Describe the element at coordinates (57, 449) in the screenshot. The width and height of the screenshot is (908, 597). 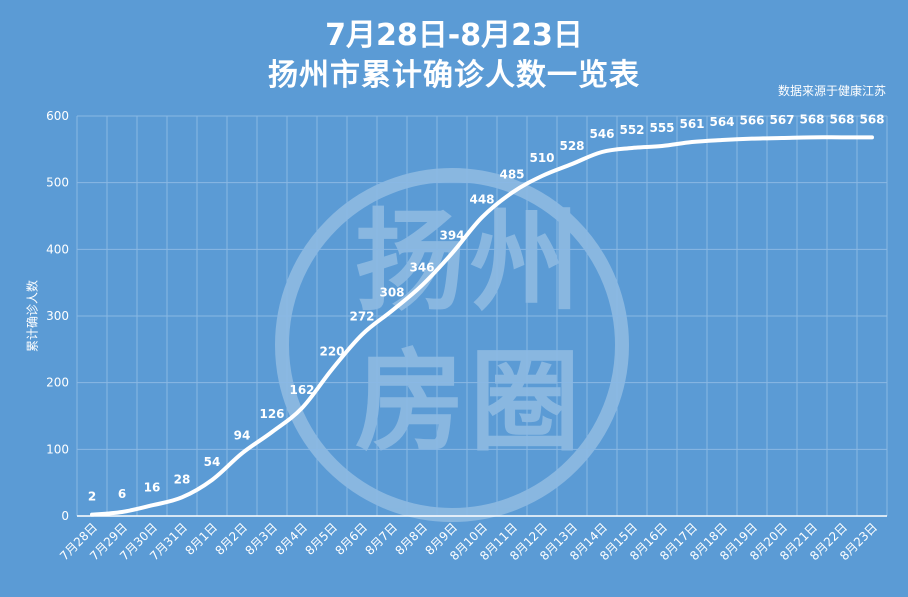
I see `y-tick-label: 100` at that location.